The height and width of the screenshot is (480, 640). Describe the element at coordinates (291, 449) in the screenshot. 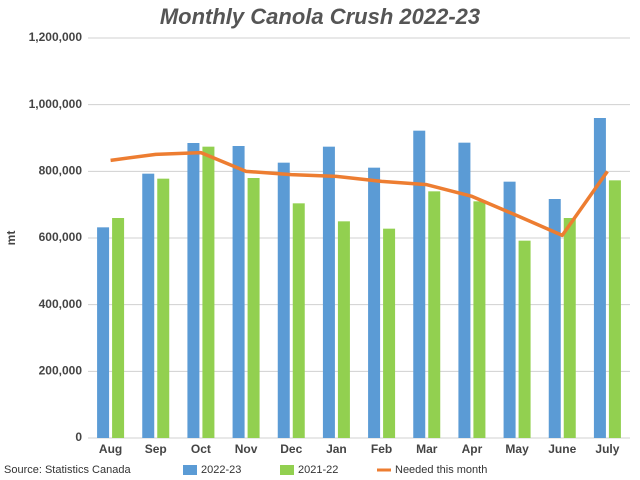

I see `x-tick-label: Dec` at that location.